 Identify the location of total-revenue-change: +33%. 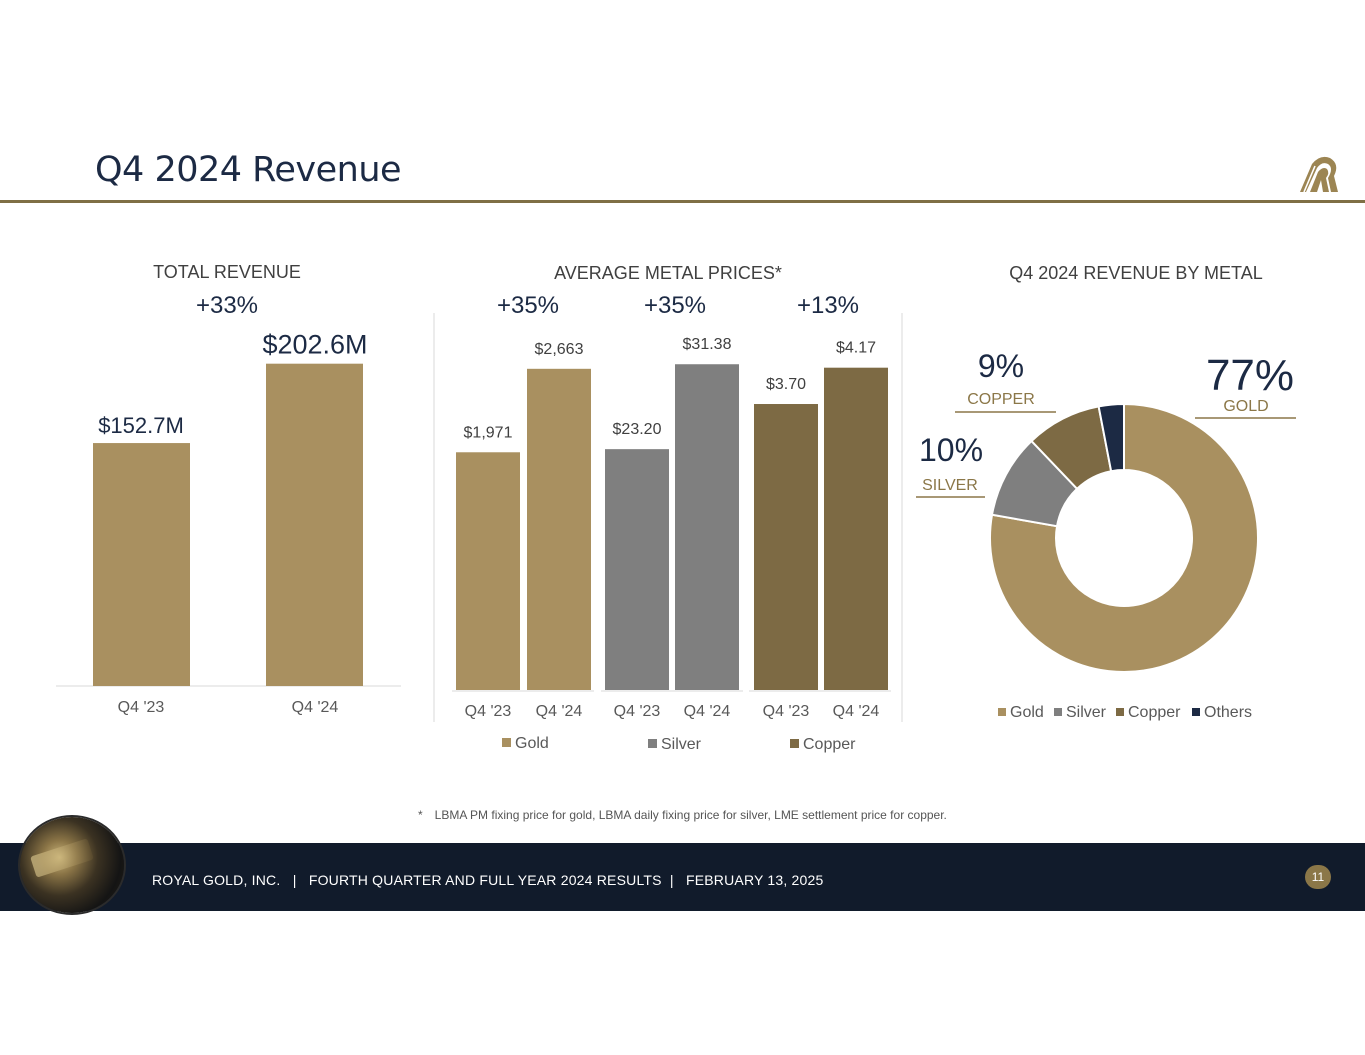
(227, 305).